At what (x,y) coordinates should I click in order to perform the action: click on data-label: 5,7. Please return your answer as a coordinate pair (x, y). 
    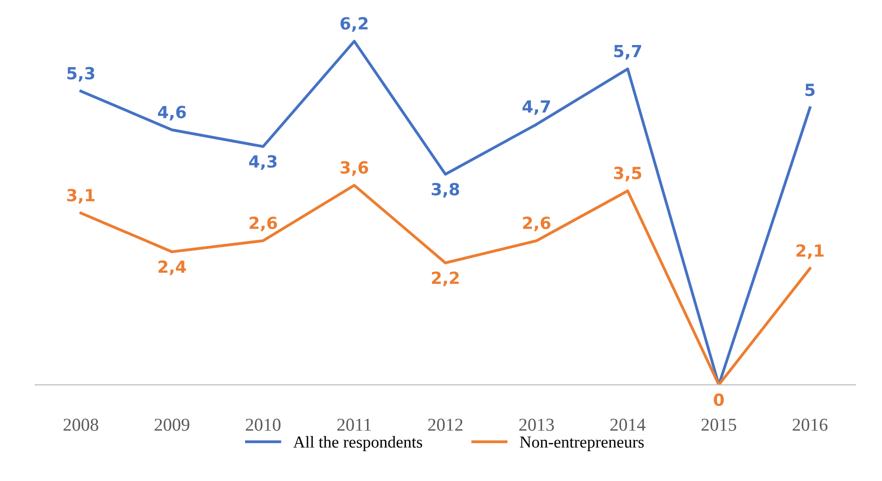
    Looking at the image, I should click on (628, 52).